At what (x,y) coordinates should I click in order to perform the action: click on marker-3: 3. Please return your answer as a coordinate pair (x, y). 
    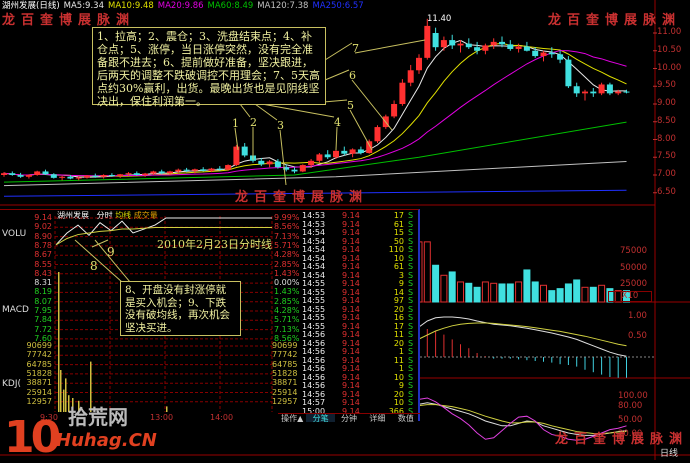
    Looking at the image, I should click on (280, 125).